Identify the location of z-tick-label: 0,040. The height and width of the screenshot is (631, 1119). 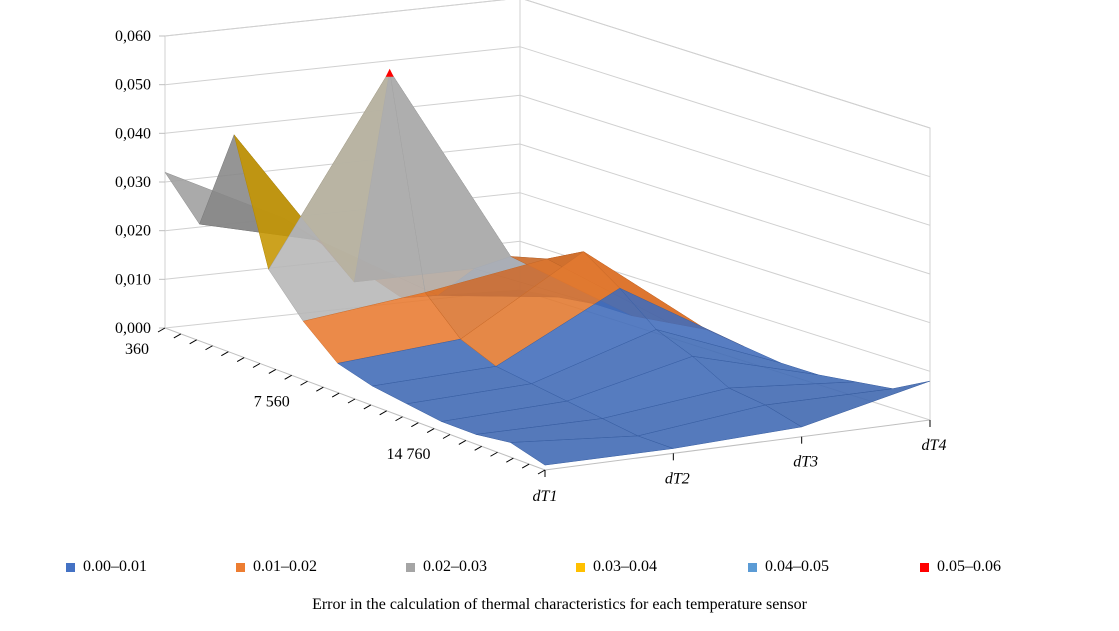
(133, 133).